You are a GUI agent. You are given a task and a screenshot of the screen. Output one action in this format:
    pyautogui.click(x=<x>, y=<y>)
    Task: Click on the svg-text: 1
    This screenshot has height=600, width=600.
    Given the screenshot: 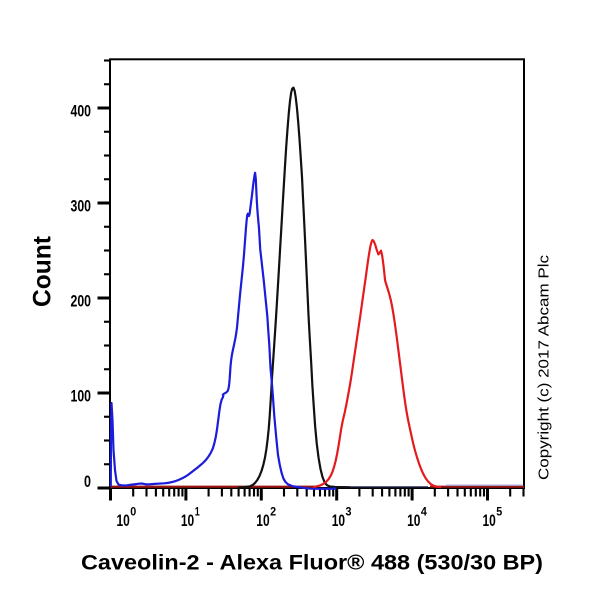 What is the action you would take?
    pyautogui.click(x=197, y=512)
    